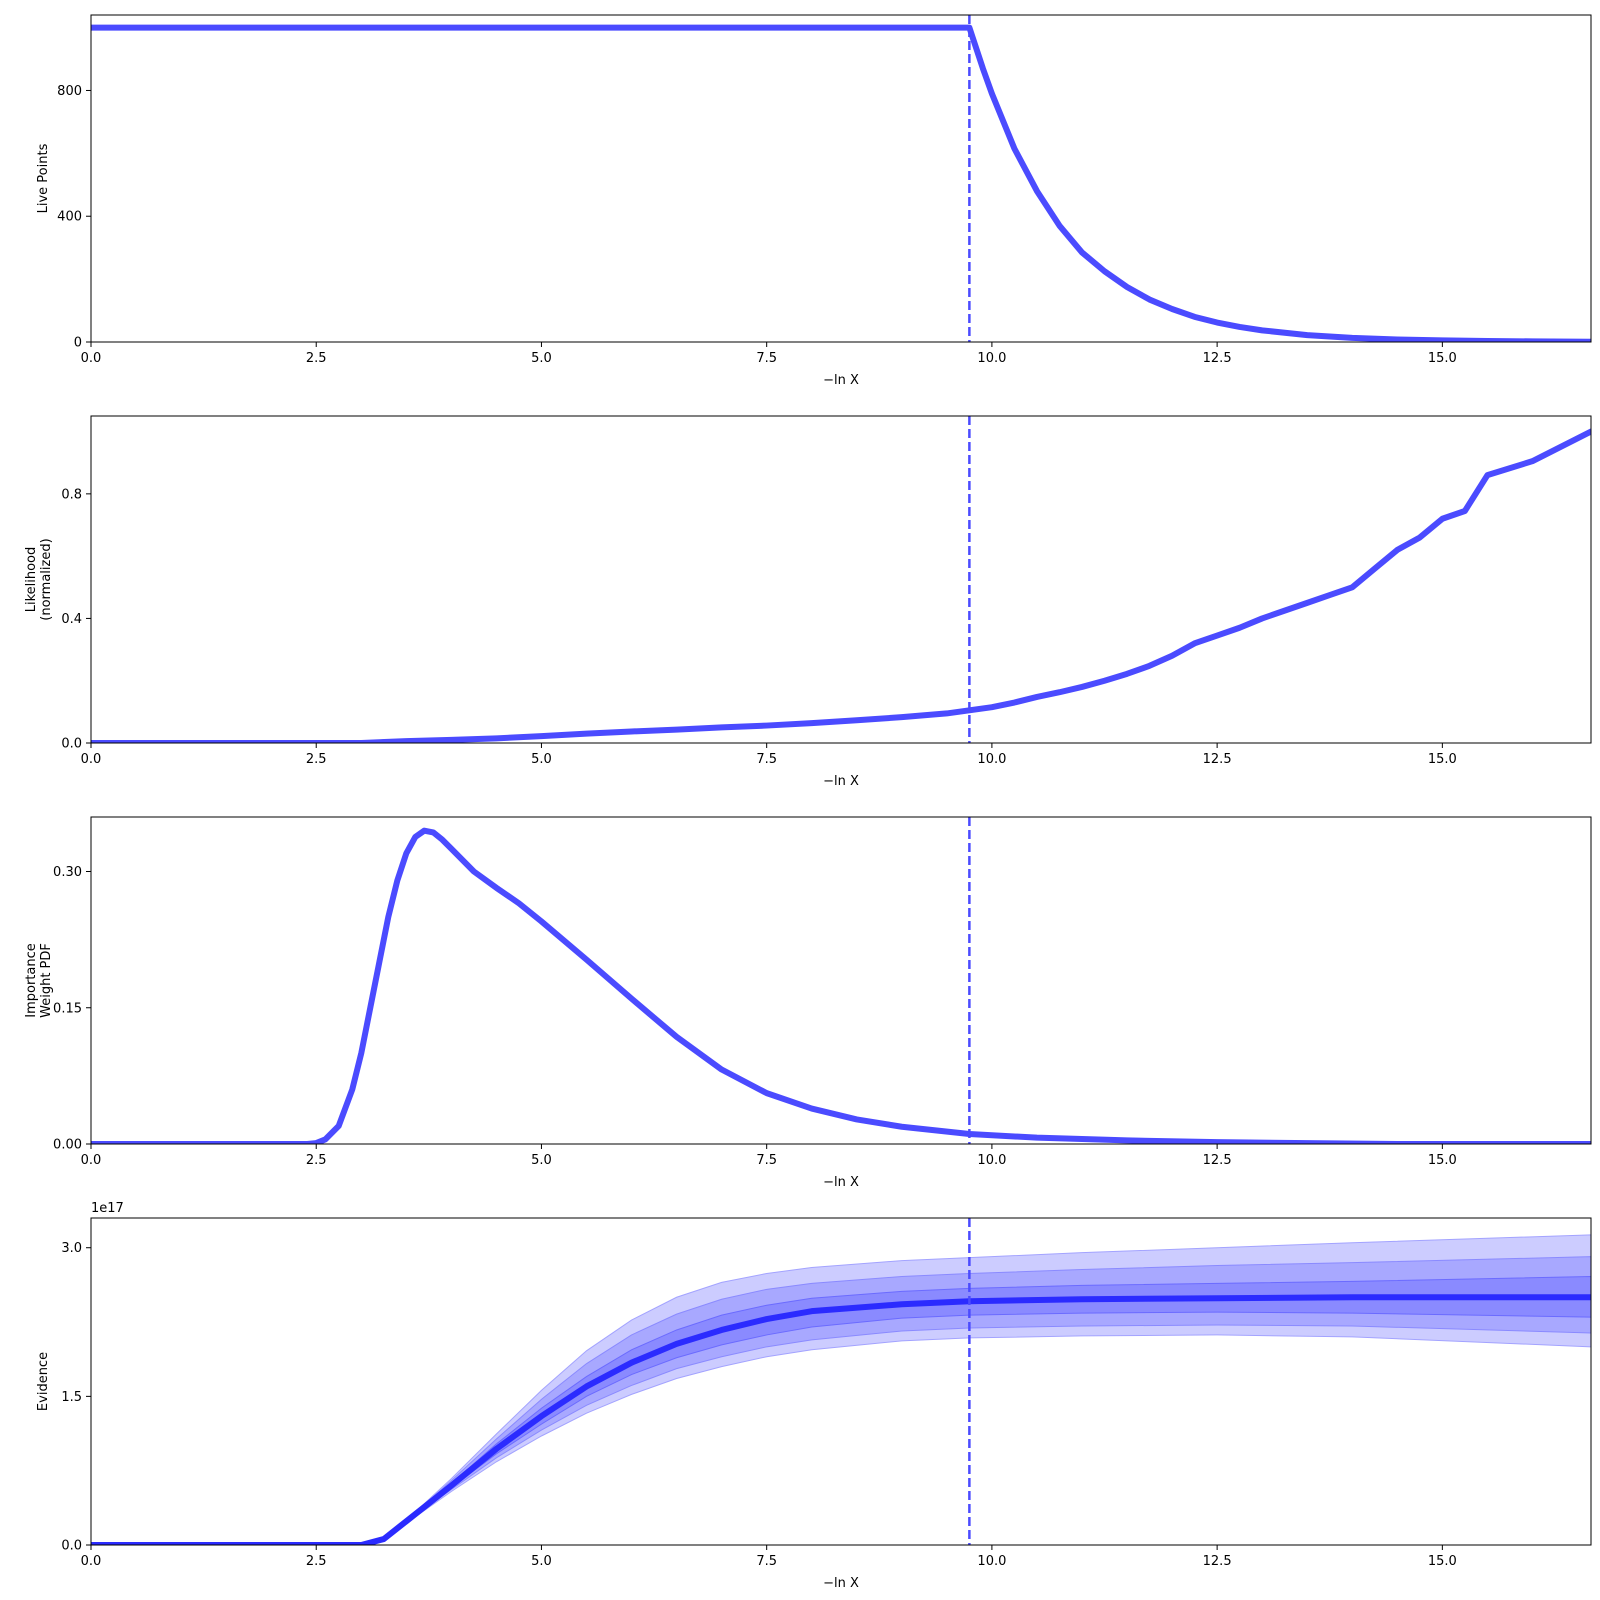  I want to click on y-tick-label: 0, so click(78, 343).